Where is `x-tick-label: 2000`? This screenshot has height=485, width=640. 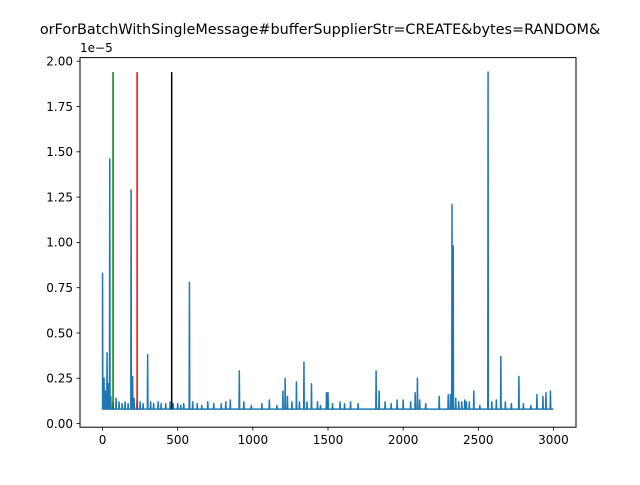
x-tick-label: 2000 is located at coordinates (403, 440).